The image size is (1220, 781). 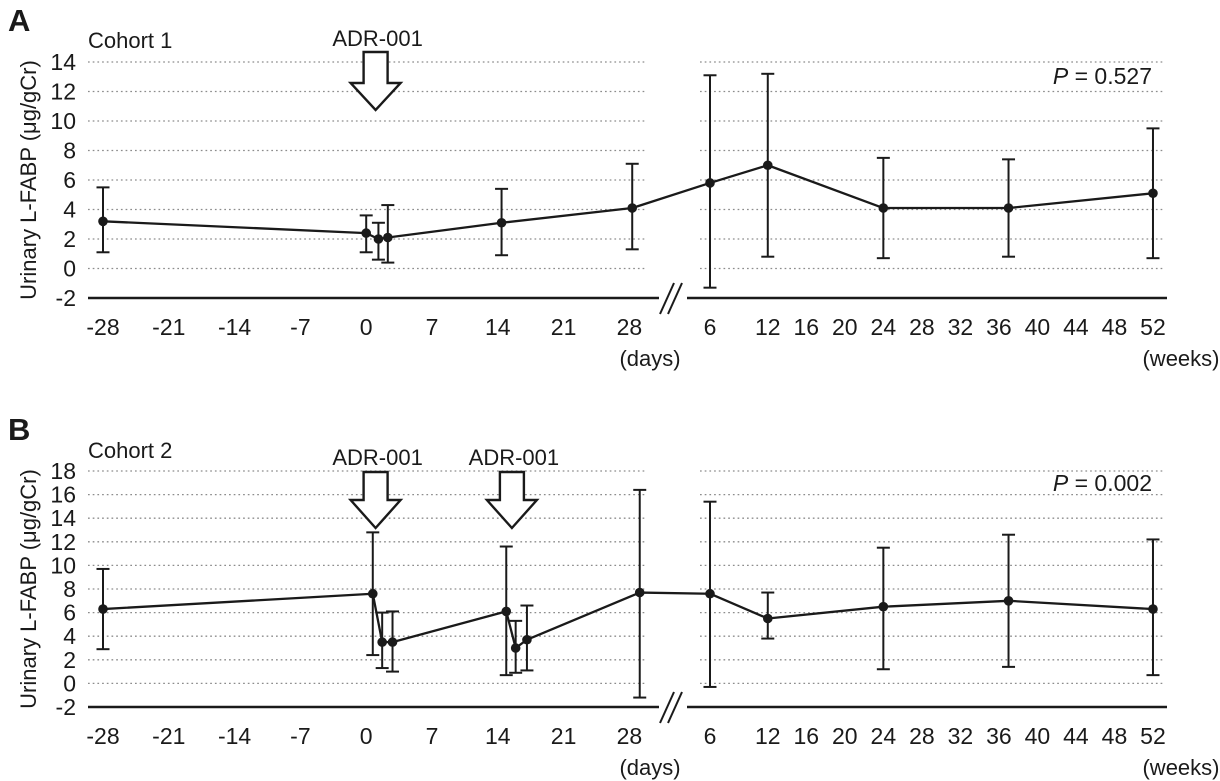 I want to click on y-tick-label: 18, so click(x=63, y=471).